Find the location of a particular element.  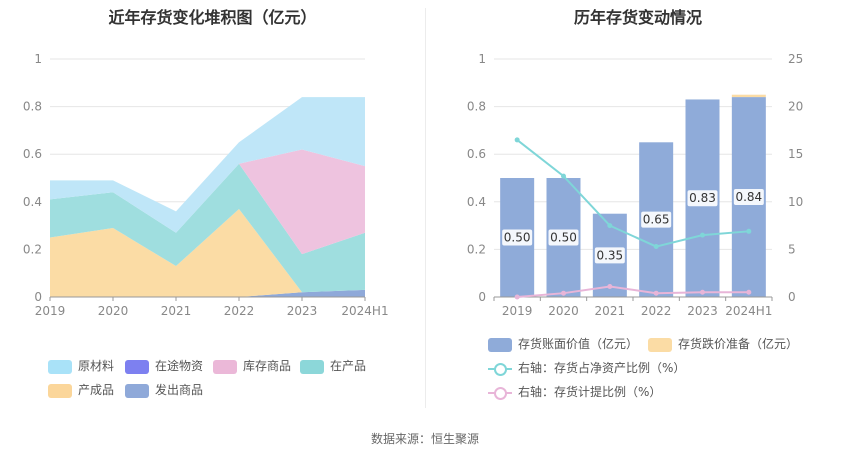

y2-tick-label: 5 is located at coordinates (792, 249).